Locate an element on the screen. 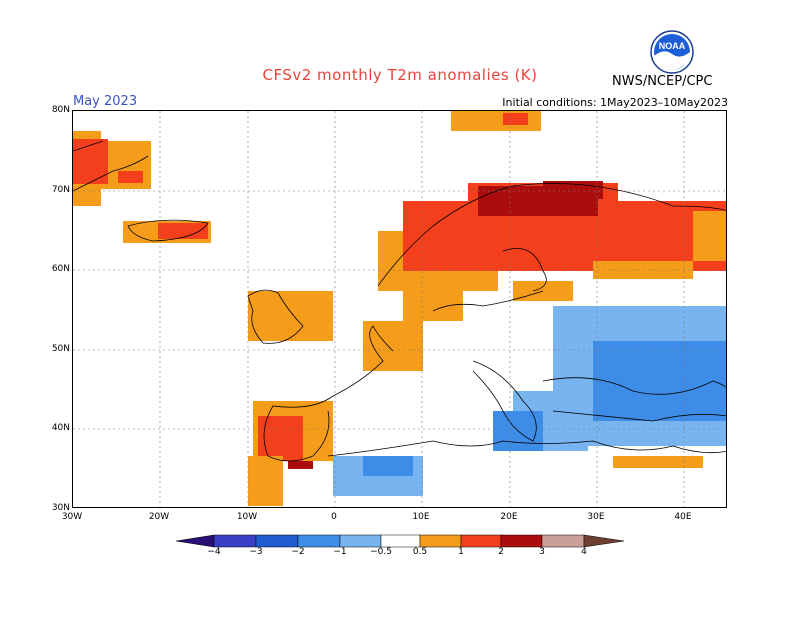  colorbar-label: 1 is located at coordinates (461, 552).